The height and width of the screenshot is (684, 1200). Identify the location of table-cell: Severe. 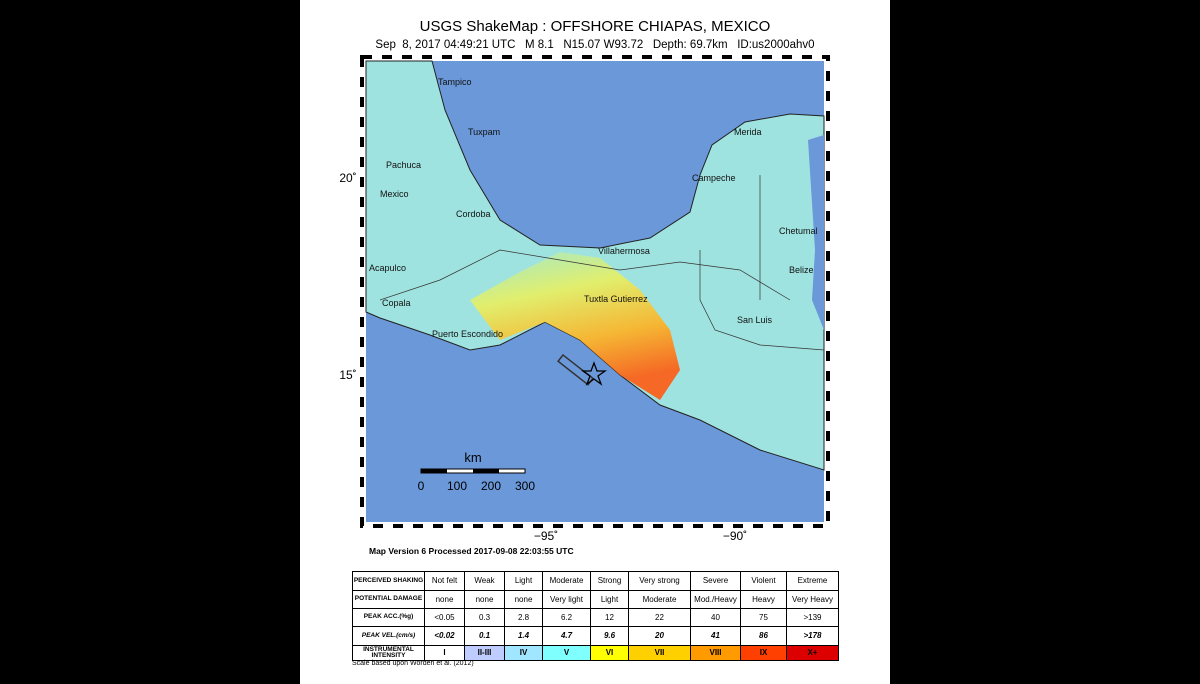
(715, 581).